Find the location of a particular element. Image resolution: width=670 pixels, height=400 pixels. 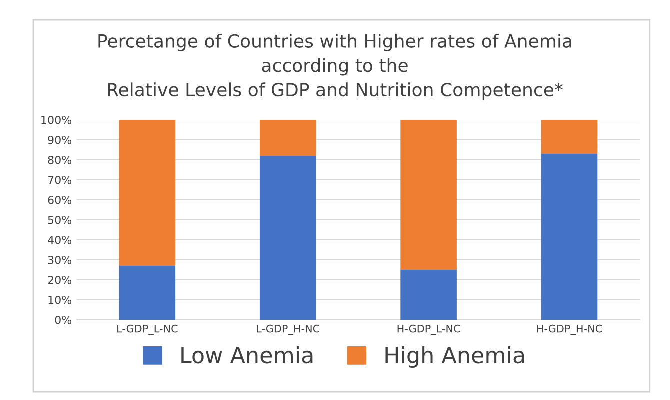

x-tick-label: L-GDP_L-NC is located at coordinates (148, 330).